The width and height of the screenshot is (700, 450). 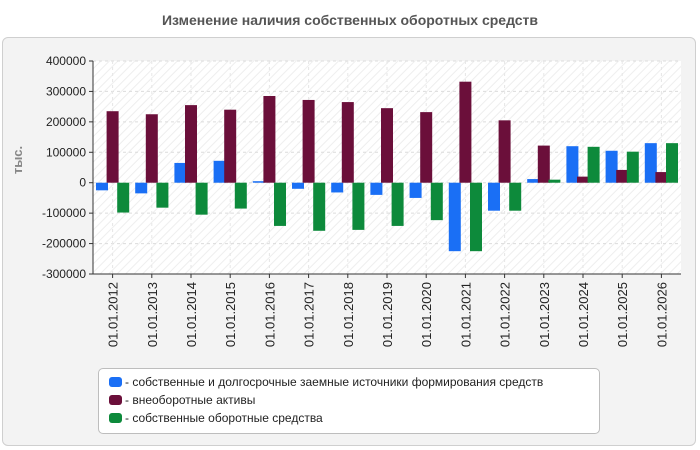 What do you see at coordinates (230, 314) in the screenshot?
I see `x-tick-label: 01.01.2015` at bounding box center [230, 314].